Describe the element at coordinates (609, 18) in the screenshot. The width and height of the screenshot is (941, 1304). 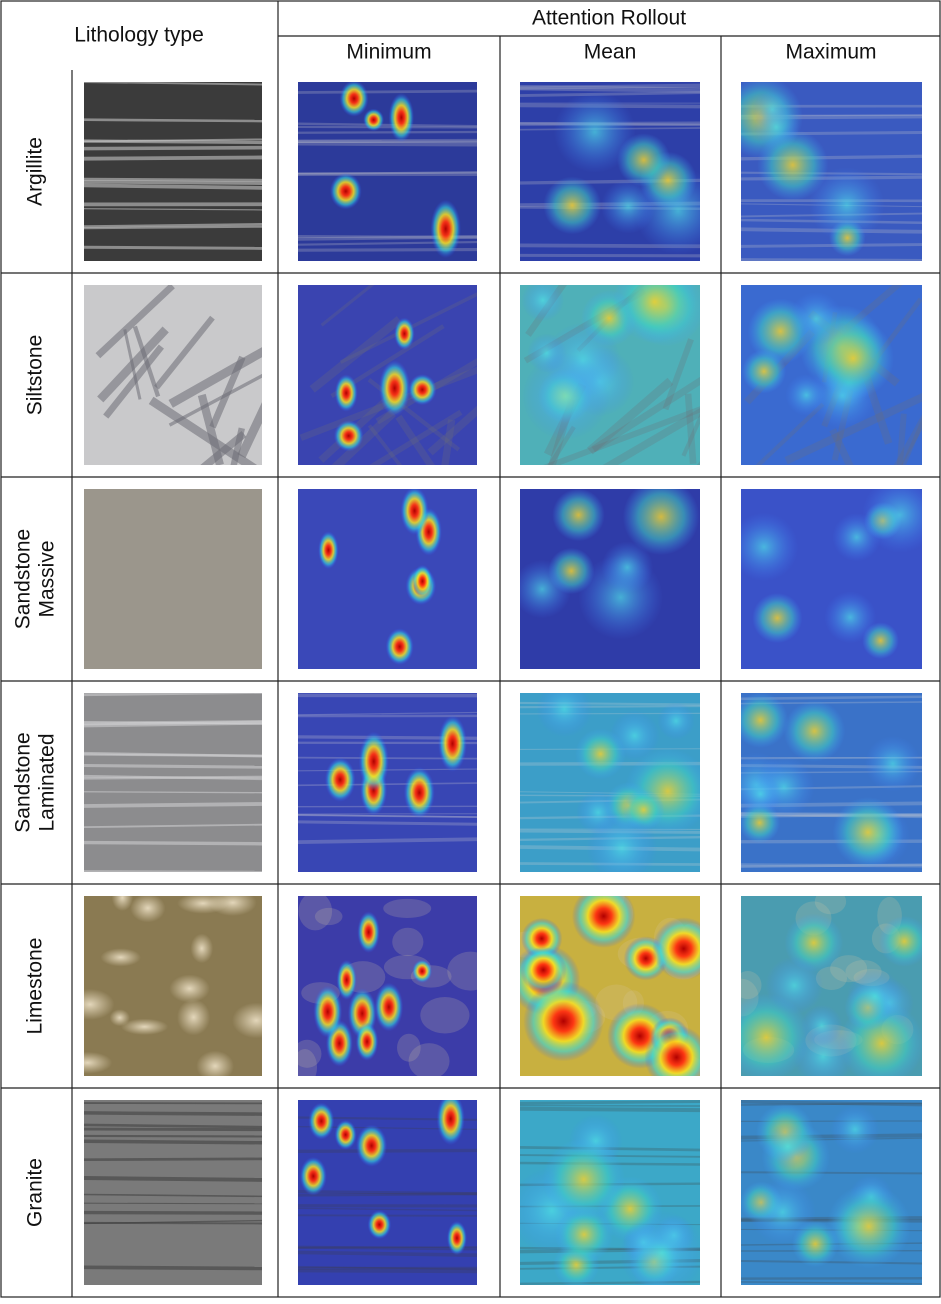
I see `rollout-header: Attention Rollout` at that location.